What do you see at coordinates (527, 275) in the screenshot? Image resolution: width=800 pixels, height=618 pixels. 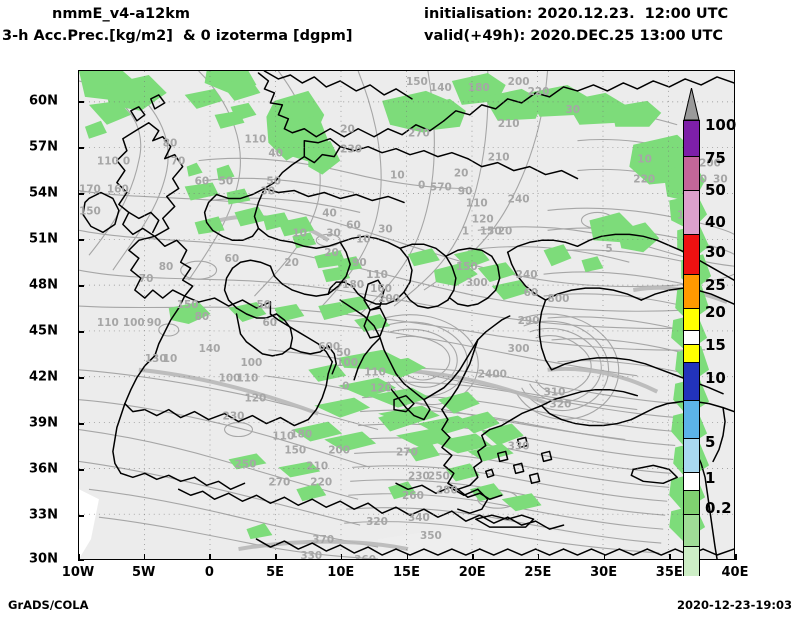 I see `svg-text: 240` at bounding box center [527, 275].